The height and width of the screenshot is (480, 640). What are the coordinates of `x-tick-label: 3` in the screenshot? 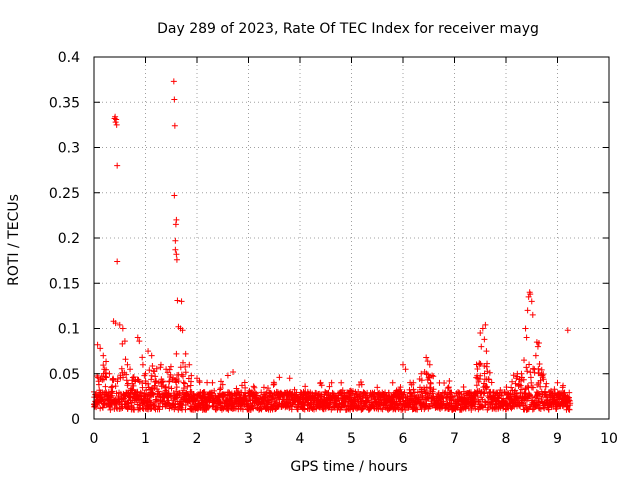 It's located at (248, 439).